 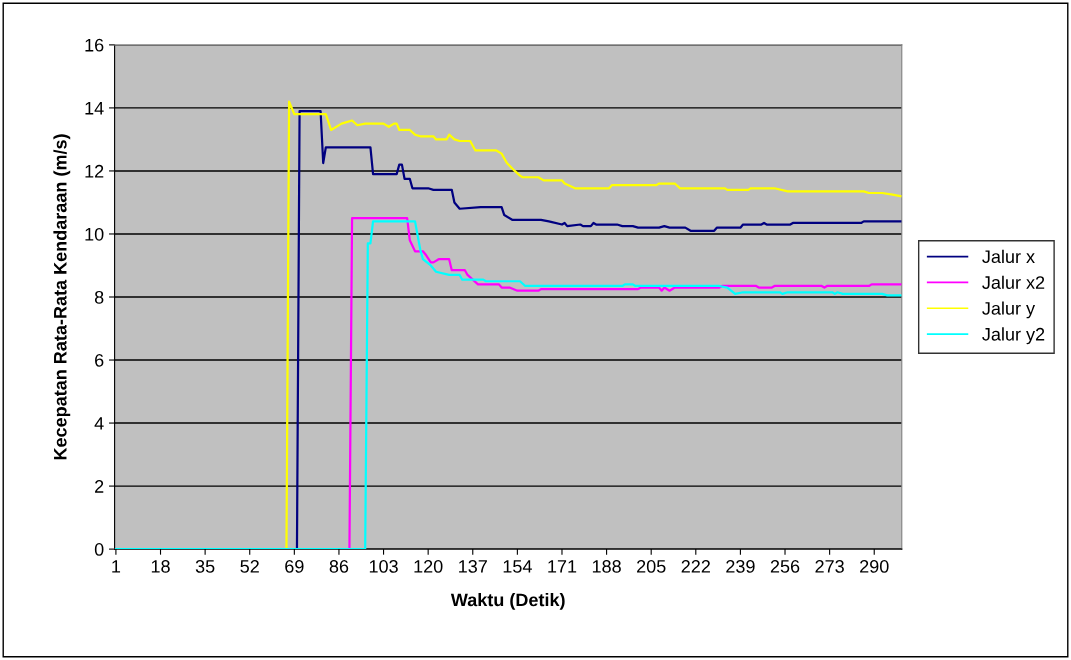 I want to click on x-tick-label: 1, so click(x=116, y=566).